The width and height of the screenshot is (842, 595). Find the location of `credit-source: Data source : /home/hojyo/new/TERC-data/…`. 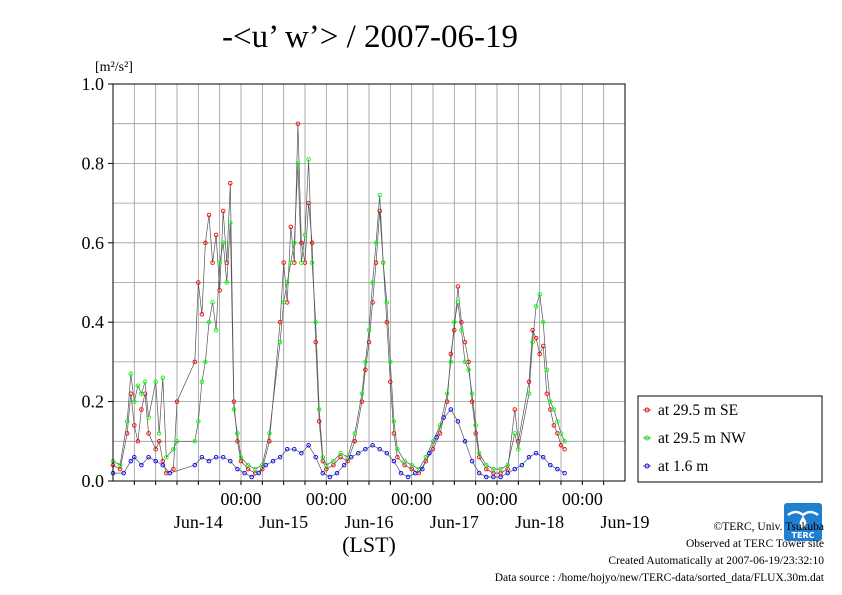

credit-source: Data source : /home/hojyo/new/TERC-data/… is located at coordinates (659, 578).